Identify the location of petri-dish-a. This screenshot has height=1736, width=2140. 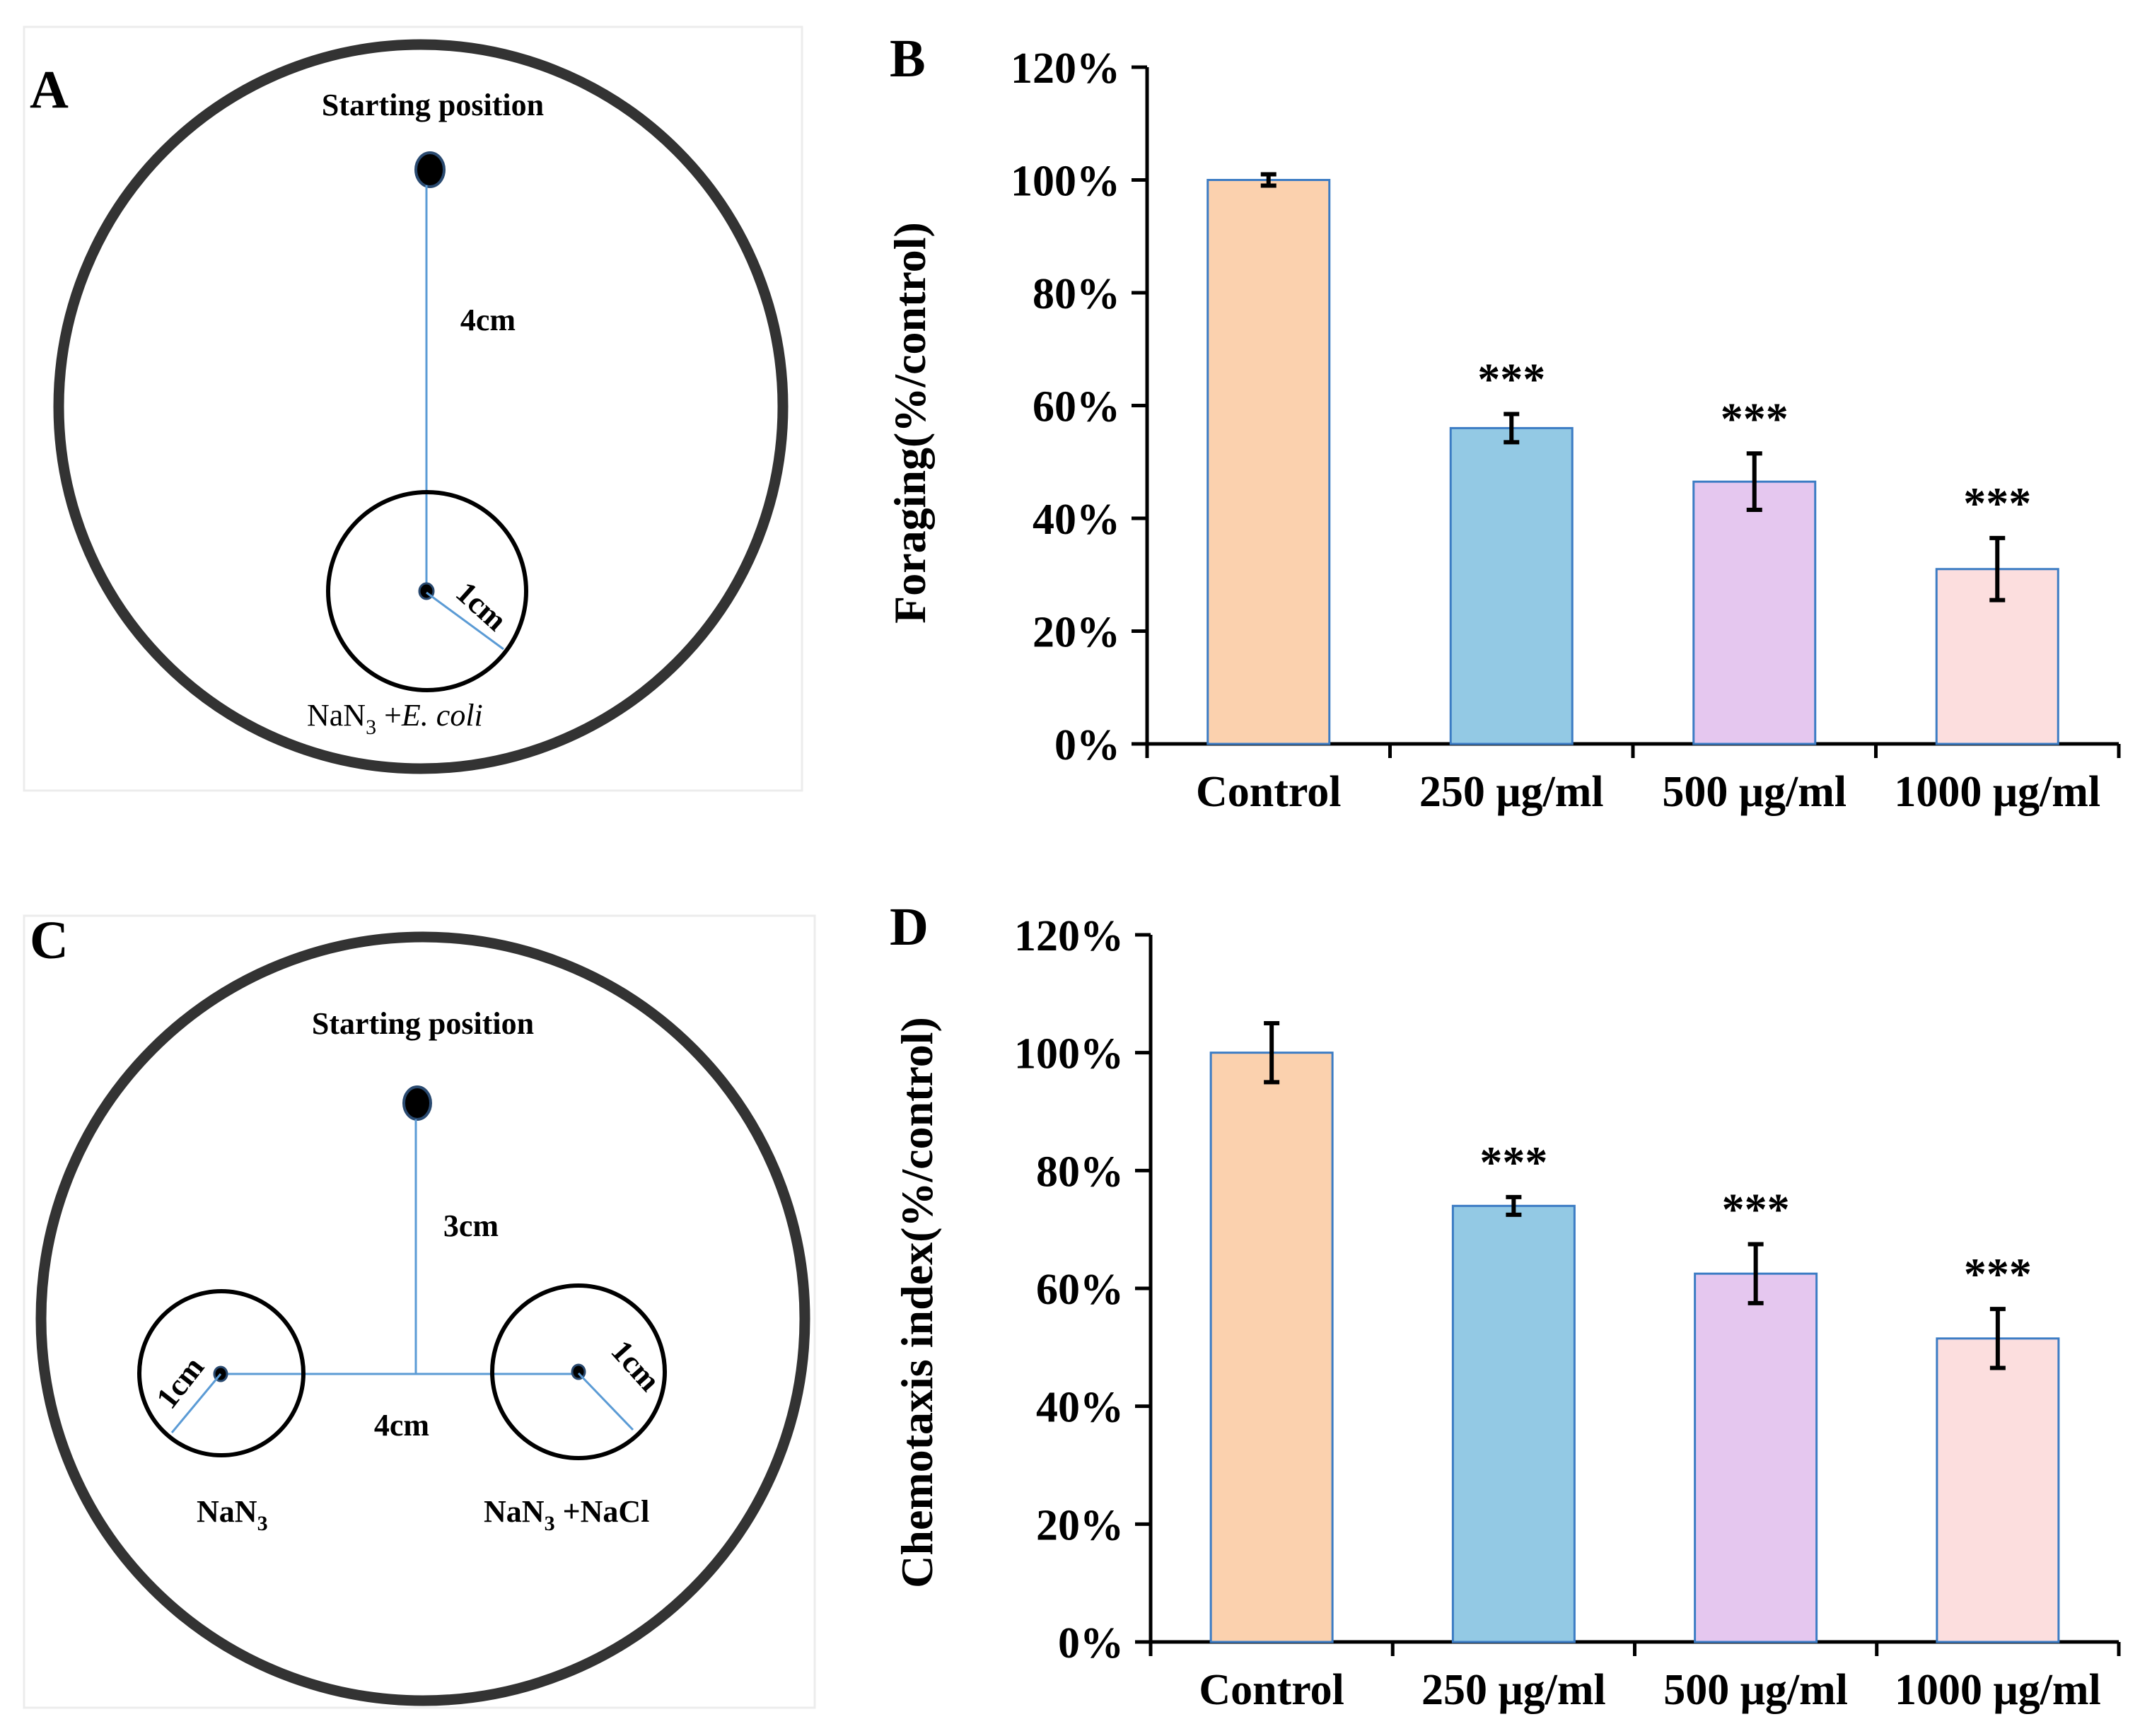
(421, 407).